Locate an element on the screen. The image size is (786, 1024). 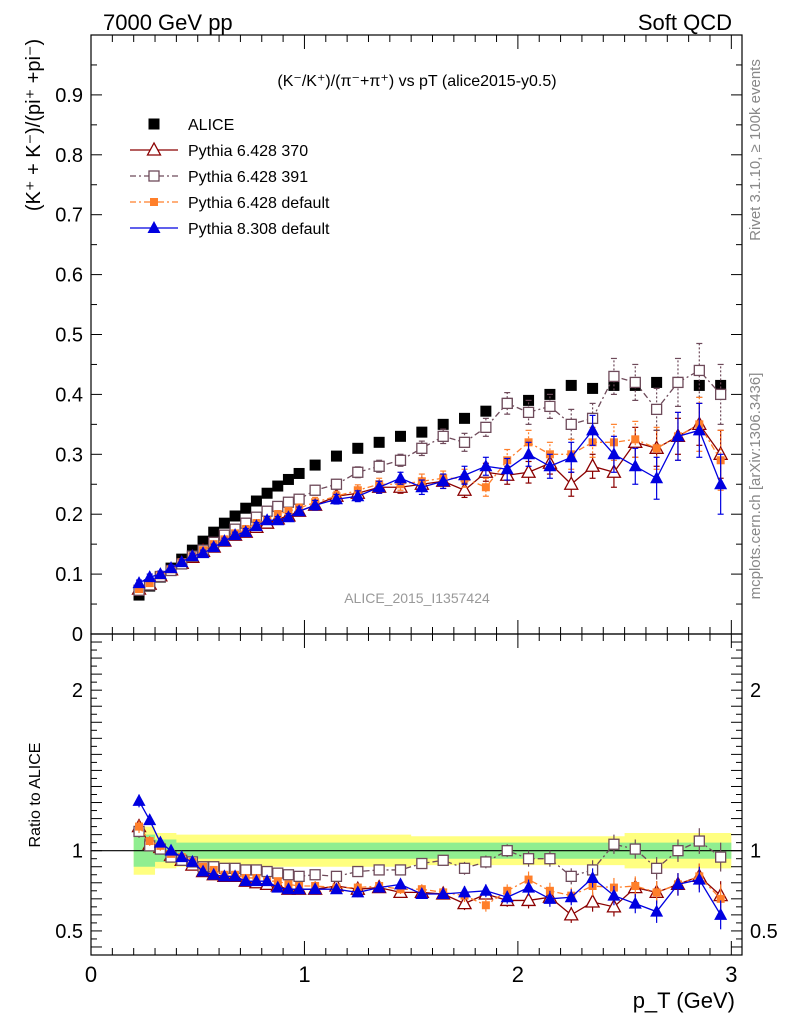
ratio-y-tick-label-right: 0.5 is located at coordinates (764, 932).